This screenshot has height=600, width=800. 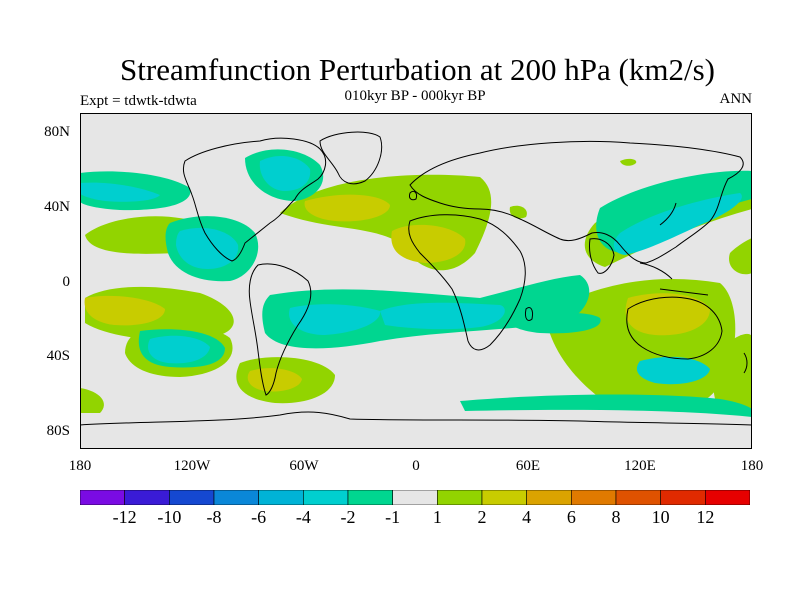 I want to click on lat-label-80n: 80N, so click(x=57, y=132).